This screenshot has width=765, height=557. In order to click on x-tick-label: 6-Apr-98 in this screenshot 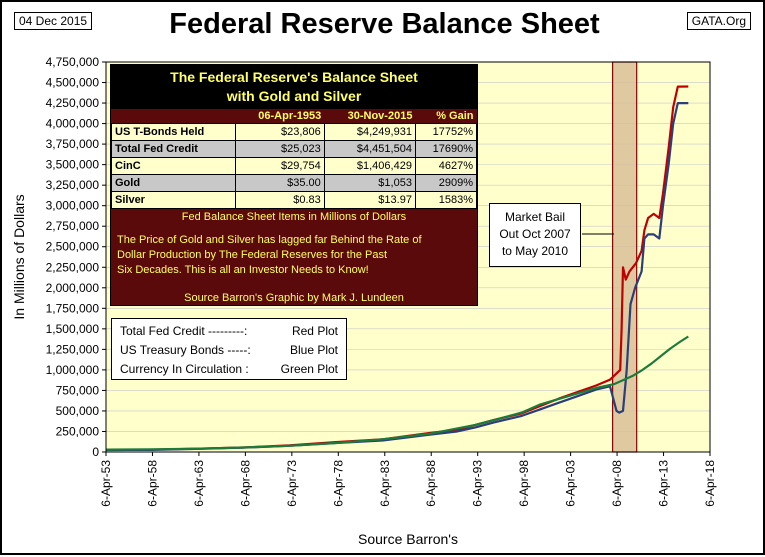, I will do `click(524, 483)`.